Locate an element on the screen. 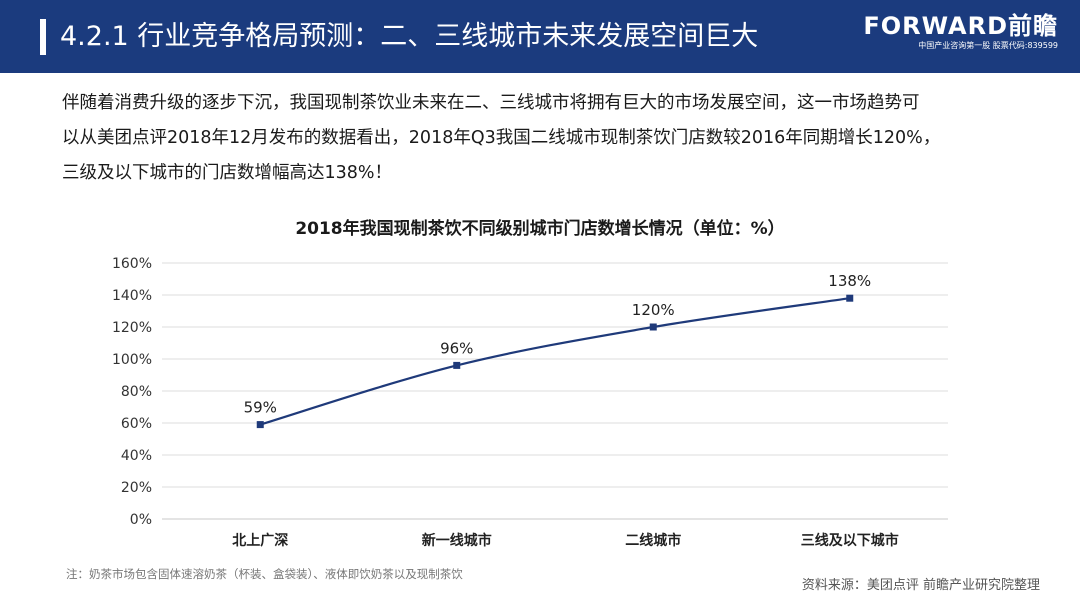 The width and height of the screenshot is (1080, 613). y-tick-label: 20% is located at coordinates (136, 488).